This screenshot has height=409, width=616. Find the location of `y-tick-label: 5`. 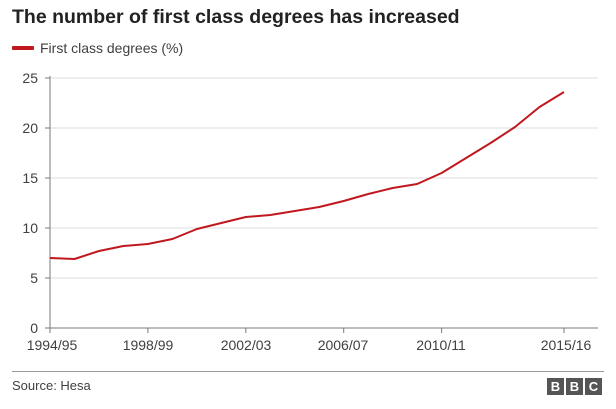

y-tick-label: 5 is located at coordinates (34, 278).